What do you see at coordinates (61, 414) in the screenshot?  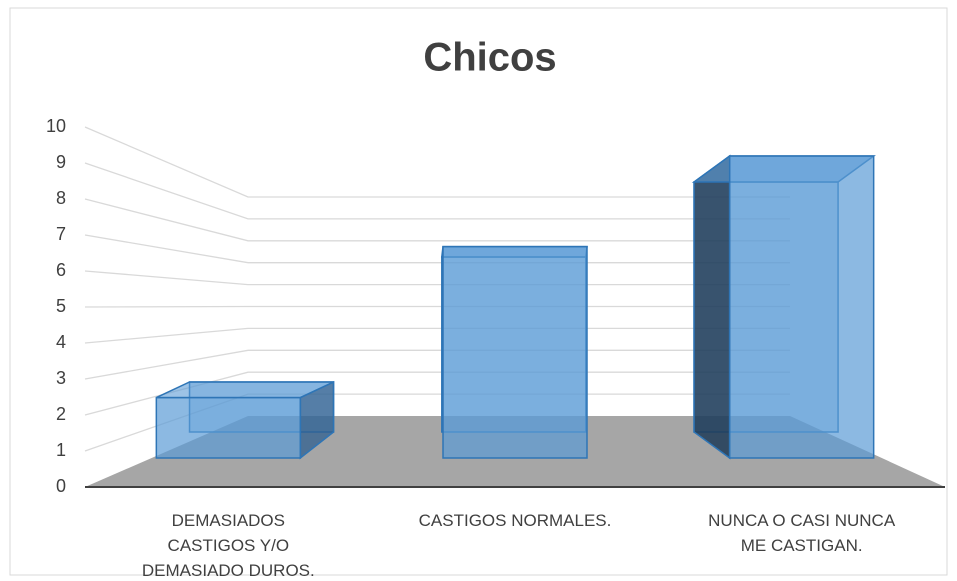 I see `y-tick-label: 2` at bounding box center [61, 414].